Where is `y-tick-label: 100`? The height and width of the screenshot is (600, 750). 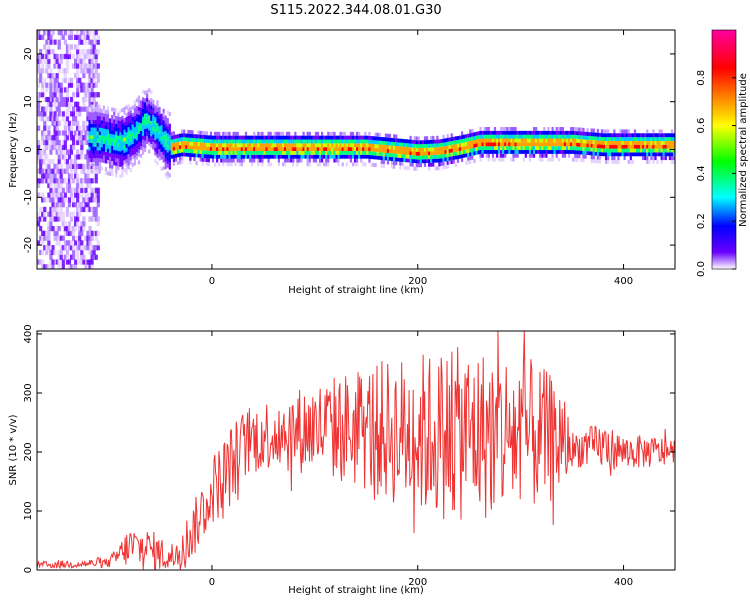
y-tick-label: 100 is located at coordinates (28, 510).